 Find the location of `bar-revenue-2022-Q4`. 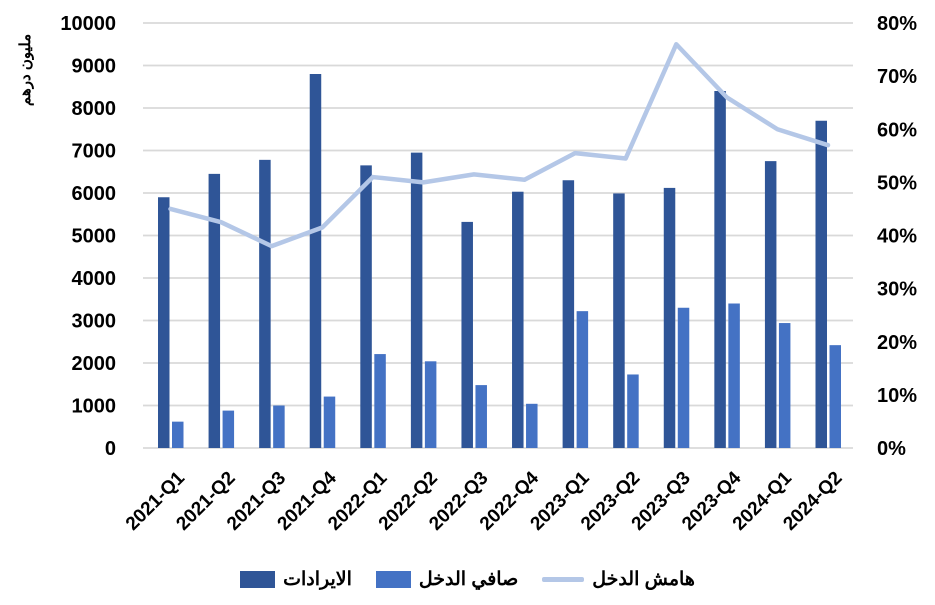

bar-revenue-2022-Q4 is located at coordinates (518, 319).